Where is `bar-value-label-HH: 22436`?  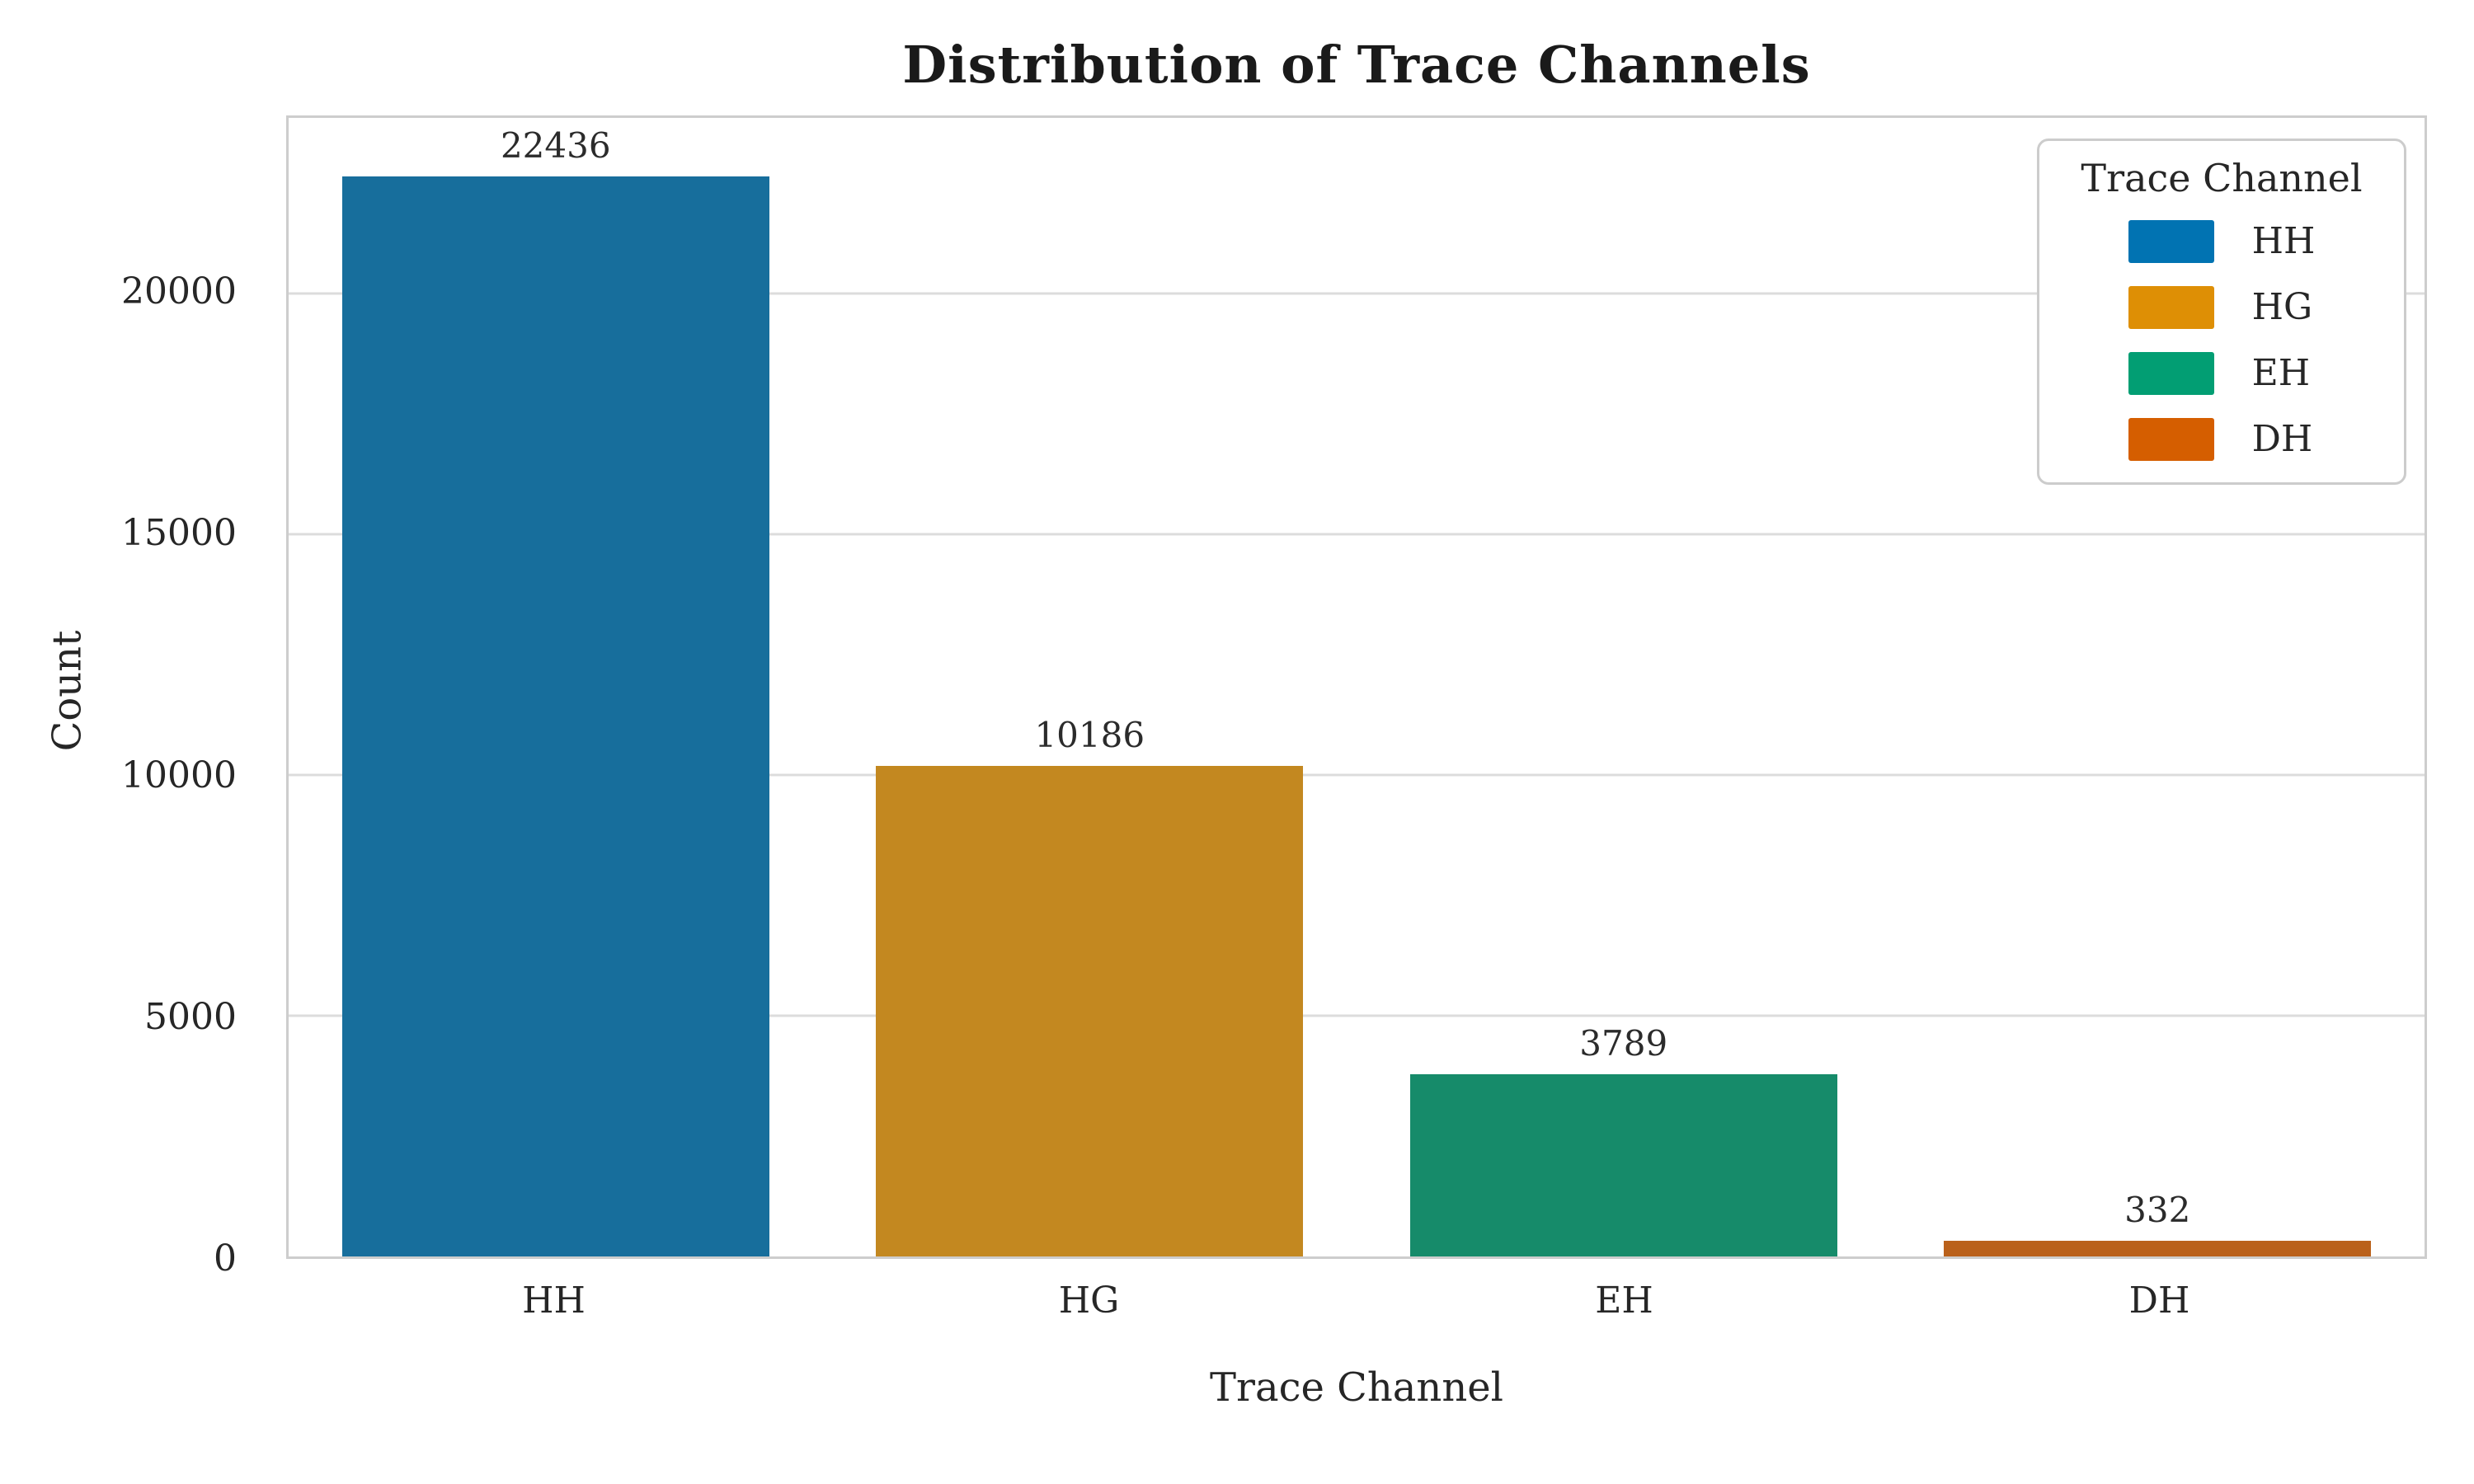 bar-value-label-HH: 22436 is located at coordinates (555, 145).